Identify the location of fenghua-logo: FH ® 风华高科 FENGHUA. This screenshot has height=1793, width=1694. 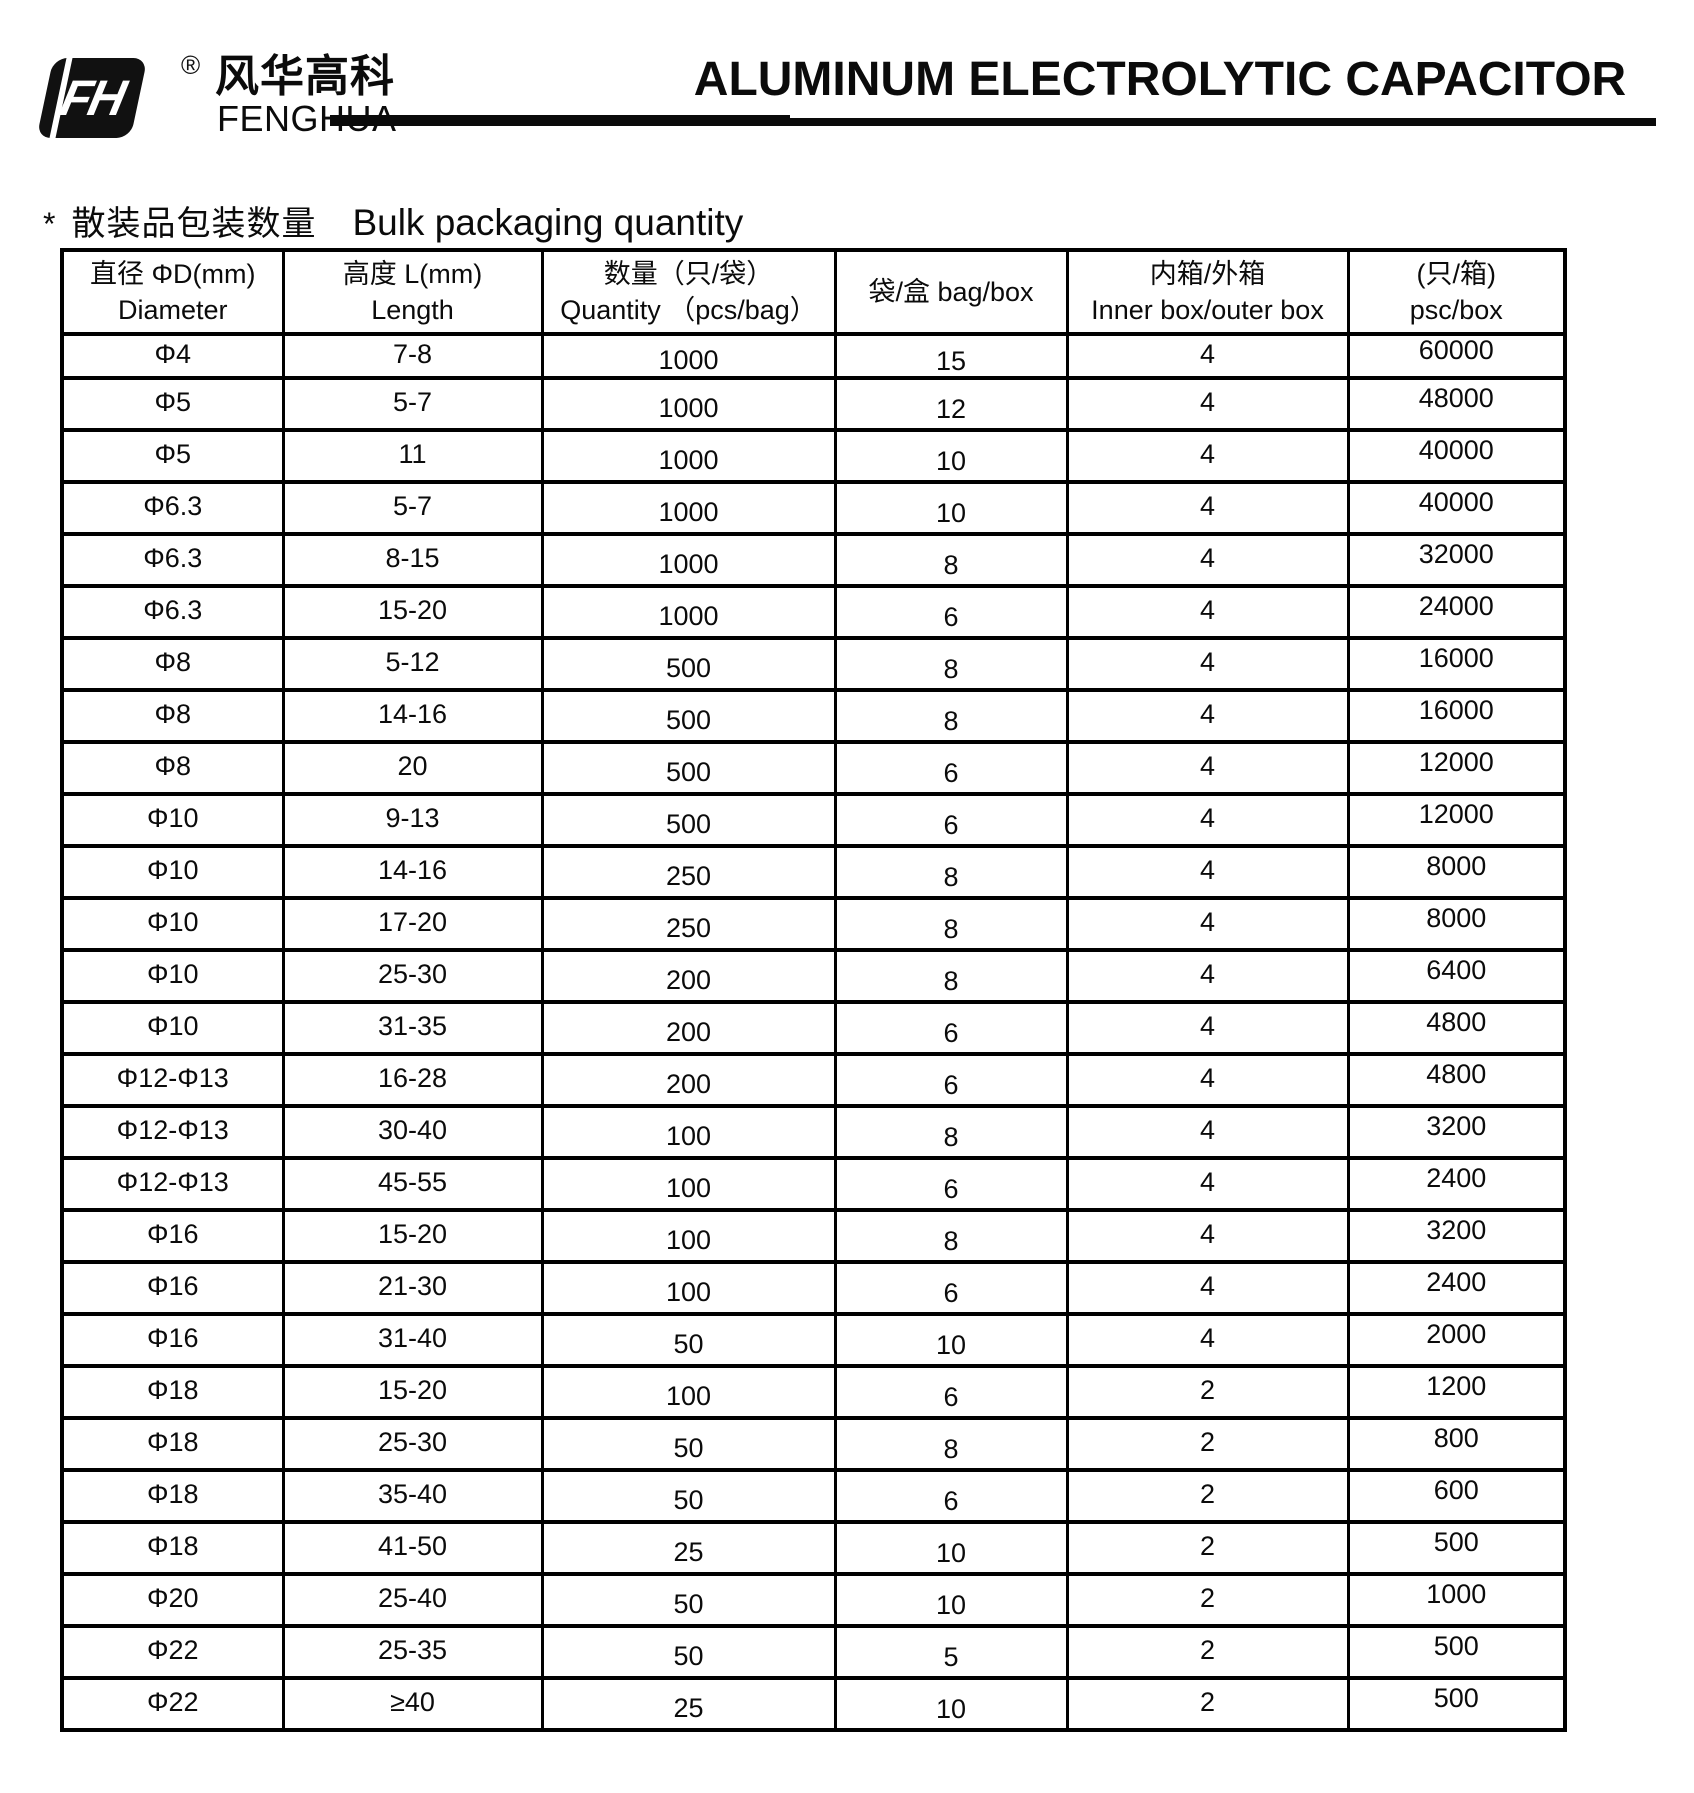
(215, 94).